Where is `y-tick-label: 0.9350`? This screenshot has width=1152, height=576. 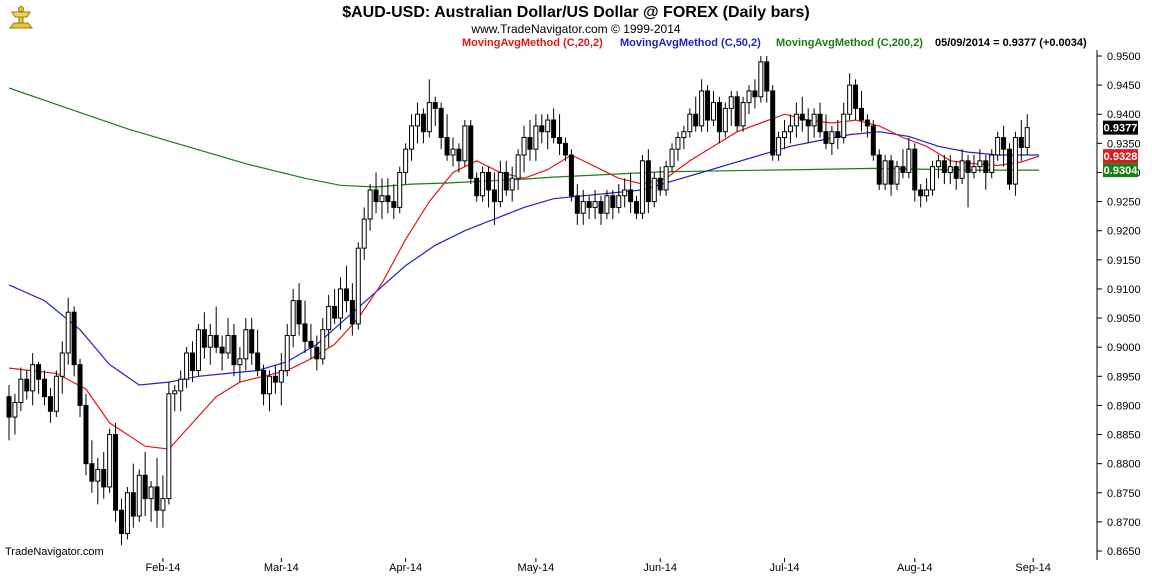 y-tick-label: 0.9350 is located at coordinates (1124, 144).